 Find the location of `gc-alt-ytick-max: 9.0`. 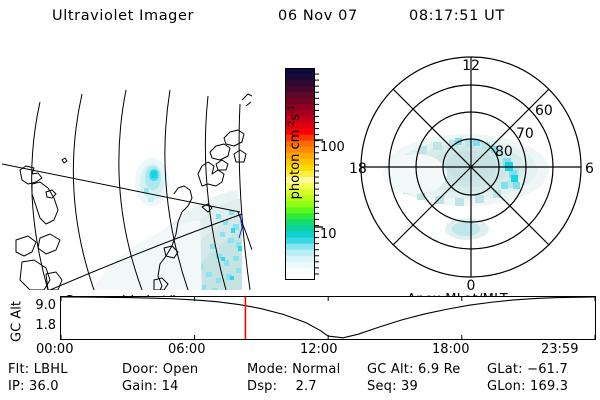

gc-alt-ytick-max: 9.0 is located at coordinates (45, 305).